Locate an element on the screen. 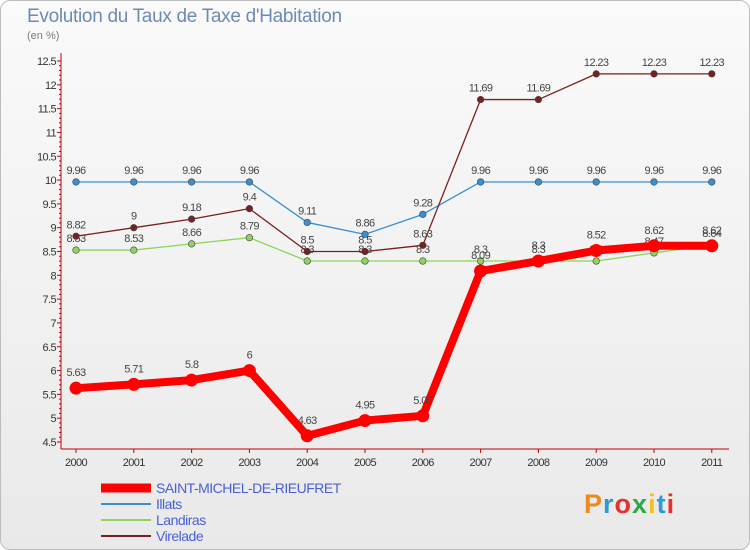 The width and height of the screenshot is (750, 550). data-label-saint-michel-de-rieufret: 8.52 is located at coordinates (596, 236).